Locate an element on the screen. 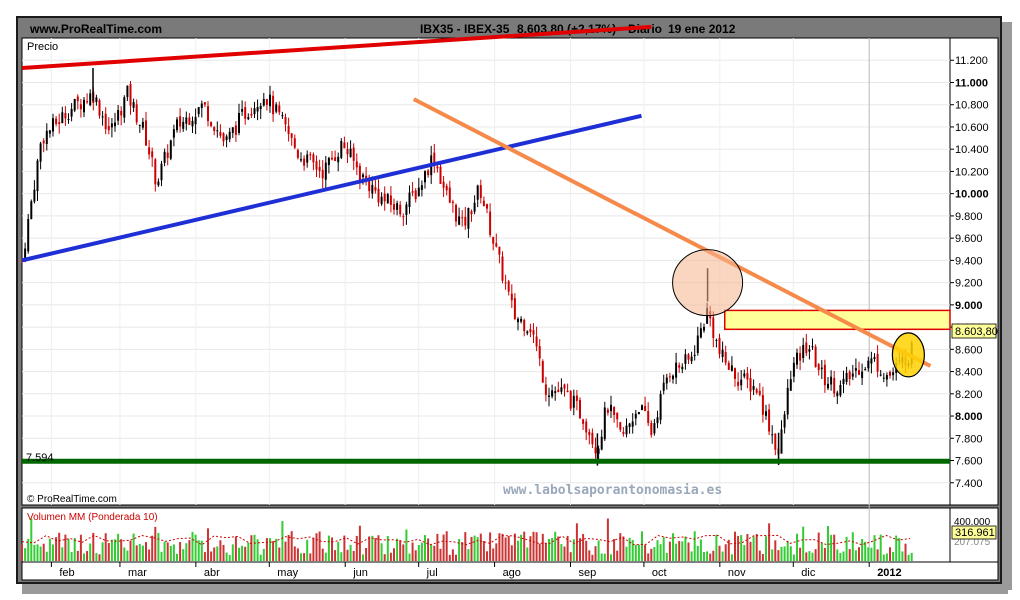 The width and height of the screenshot is (1020, 600). site-title: www.ProRealTime.com is located at coordinates (96, 29).